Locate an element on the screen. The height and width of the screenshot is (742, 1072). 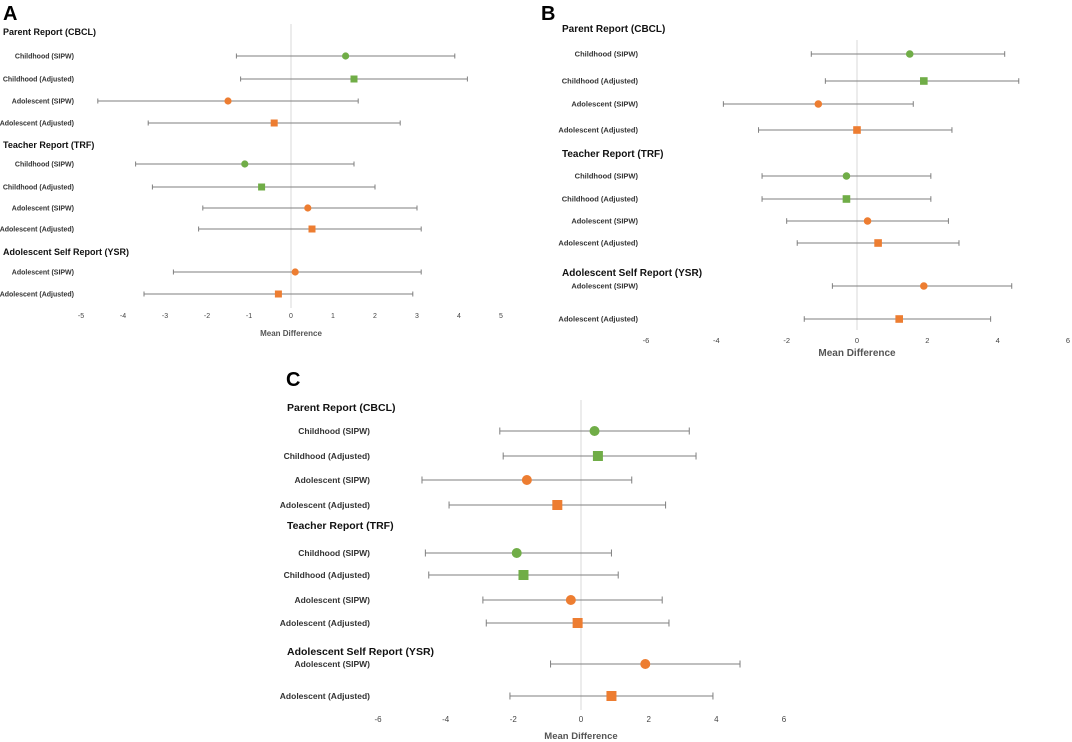
x-tick-label: 1 is located at coordinates (333, 316).